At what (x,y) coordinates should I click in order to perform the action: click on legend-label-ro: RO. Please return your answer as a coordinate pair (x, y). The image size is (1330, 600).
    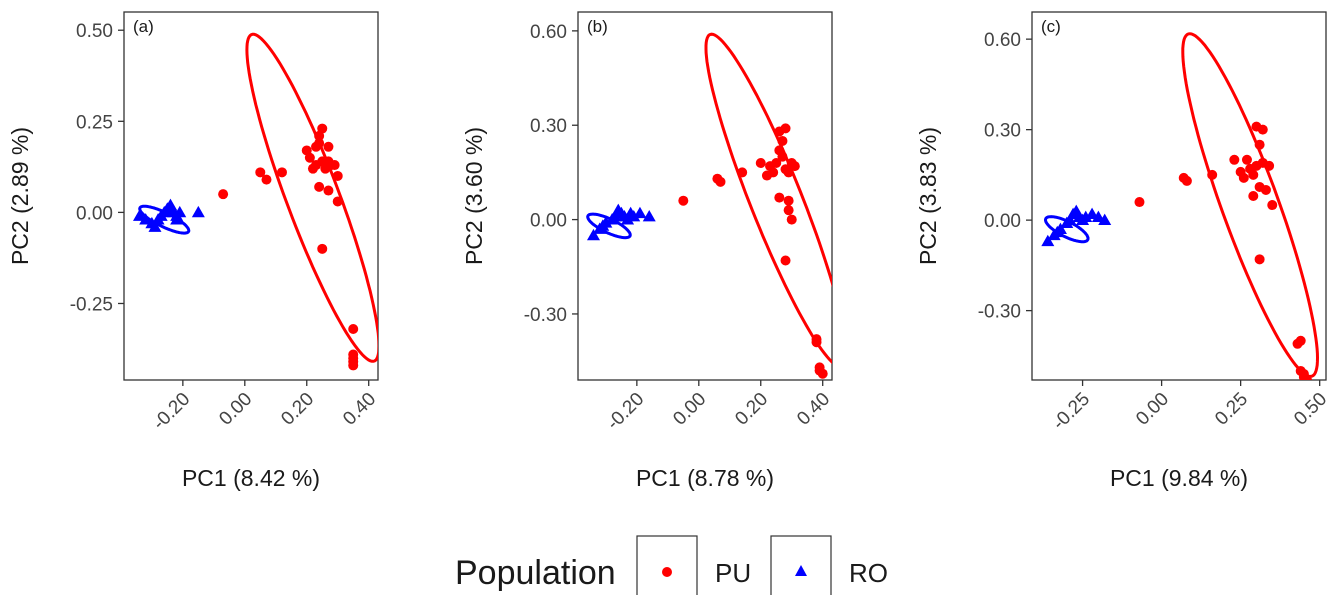
    Looking at the image, I should click on (868, 573).